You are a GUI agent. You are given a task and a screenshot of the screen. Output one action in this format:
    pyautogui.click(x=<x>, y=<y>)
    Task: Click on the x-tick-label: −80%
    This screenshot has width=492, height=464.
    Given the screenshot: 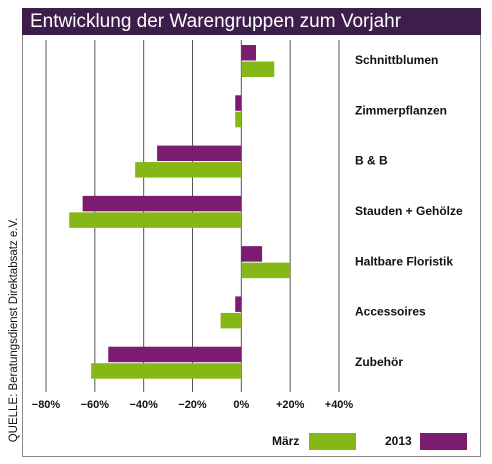 What is the action you would take?
    pyautogui.click(x=46, y=405)
    